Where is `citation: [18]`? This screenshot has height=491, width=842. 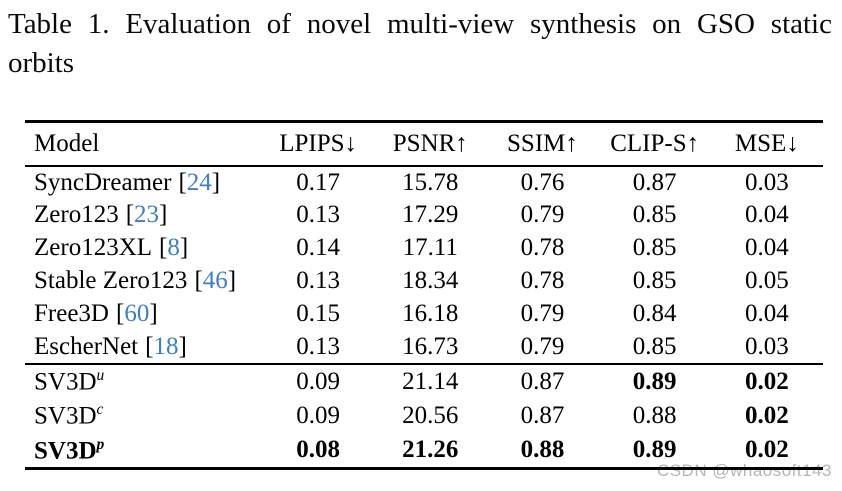 citation: [18] is located at coordinates (166, 346).